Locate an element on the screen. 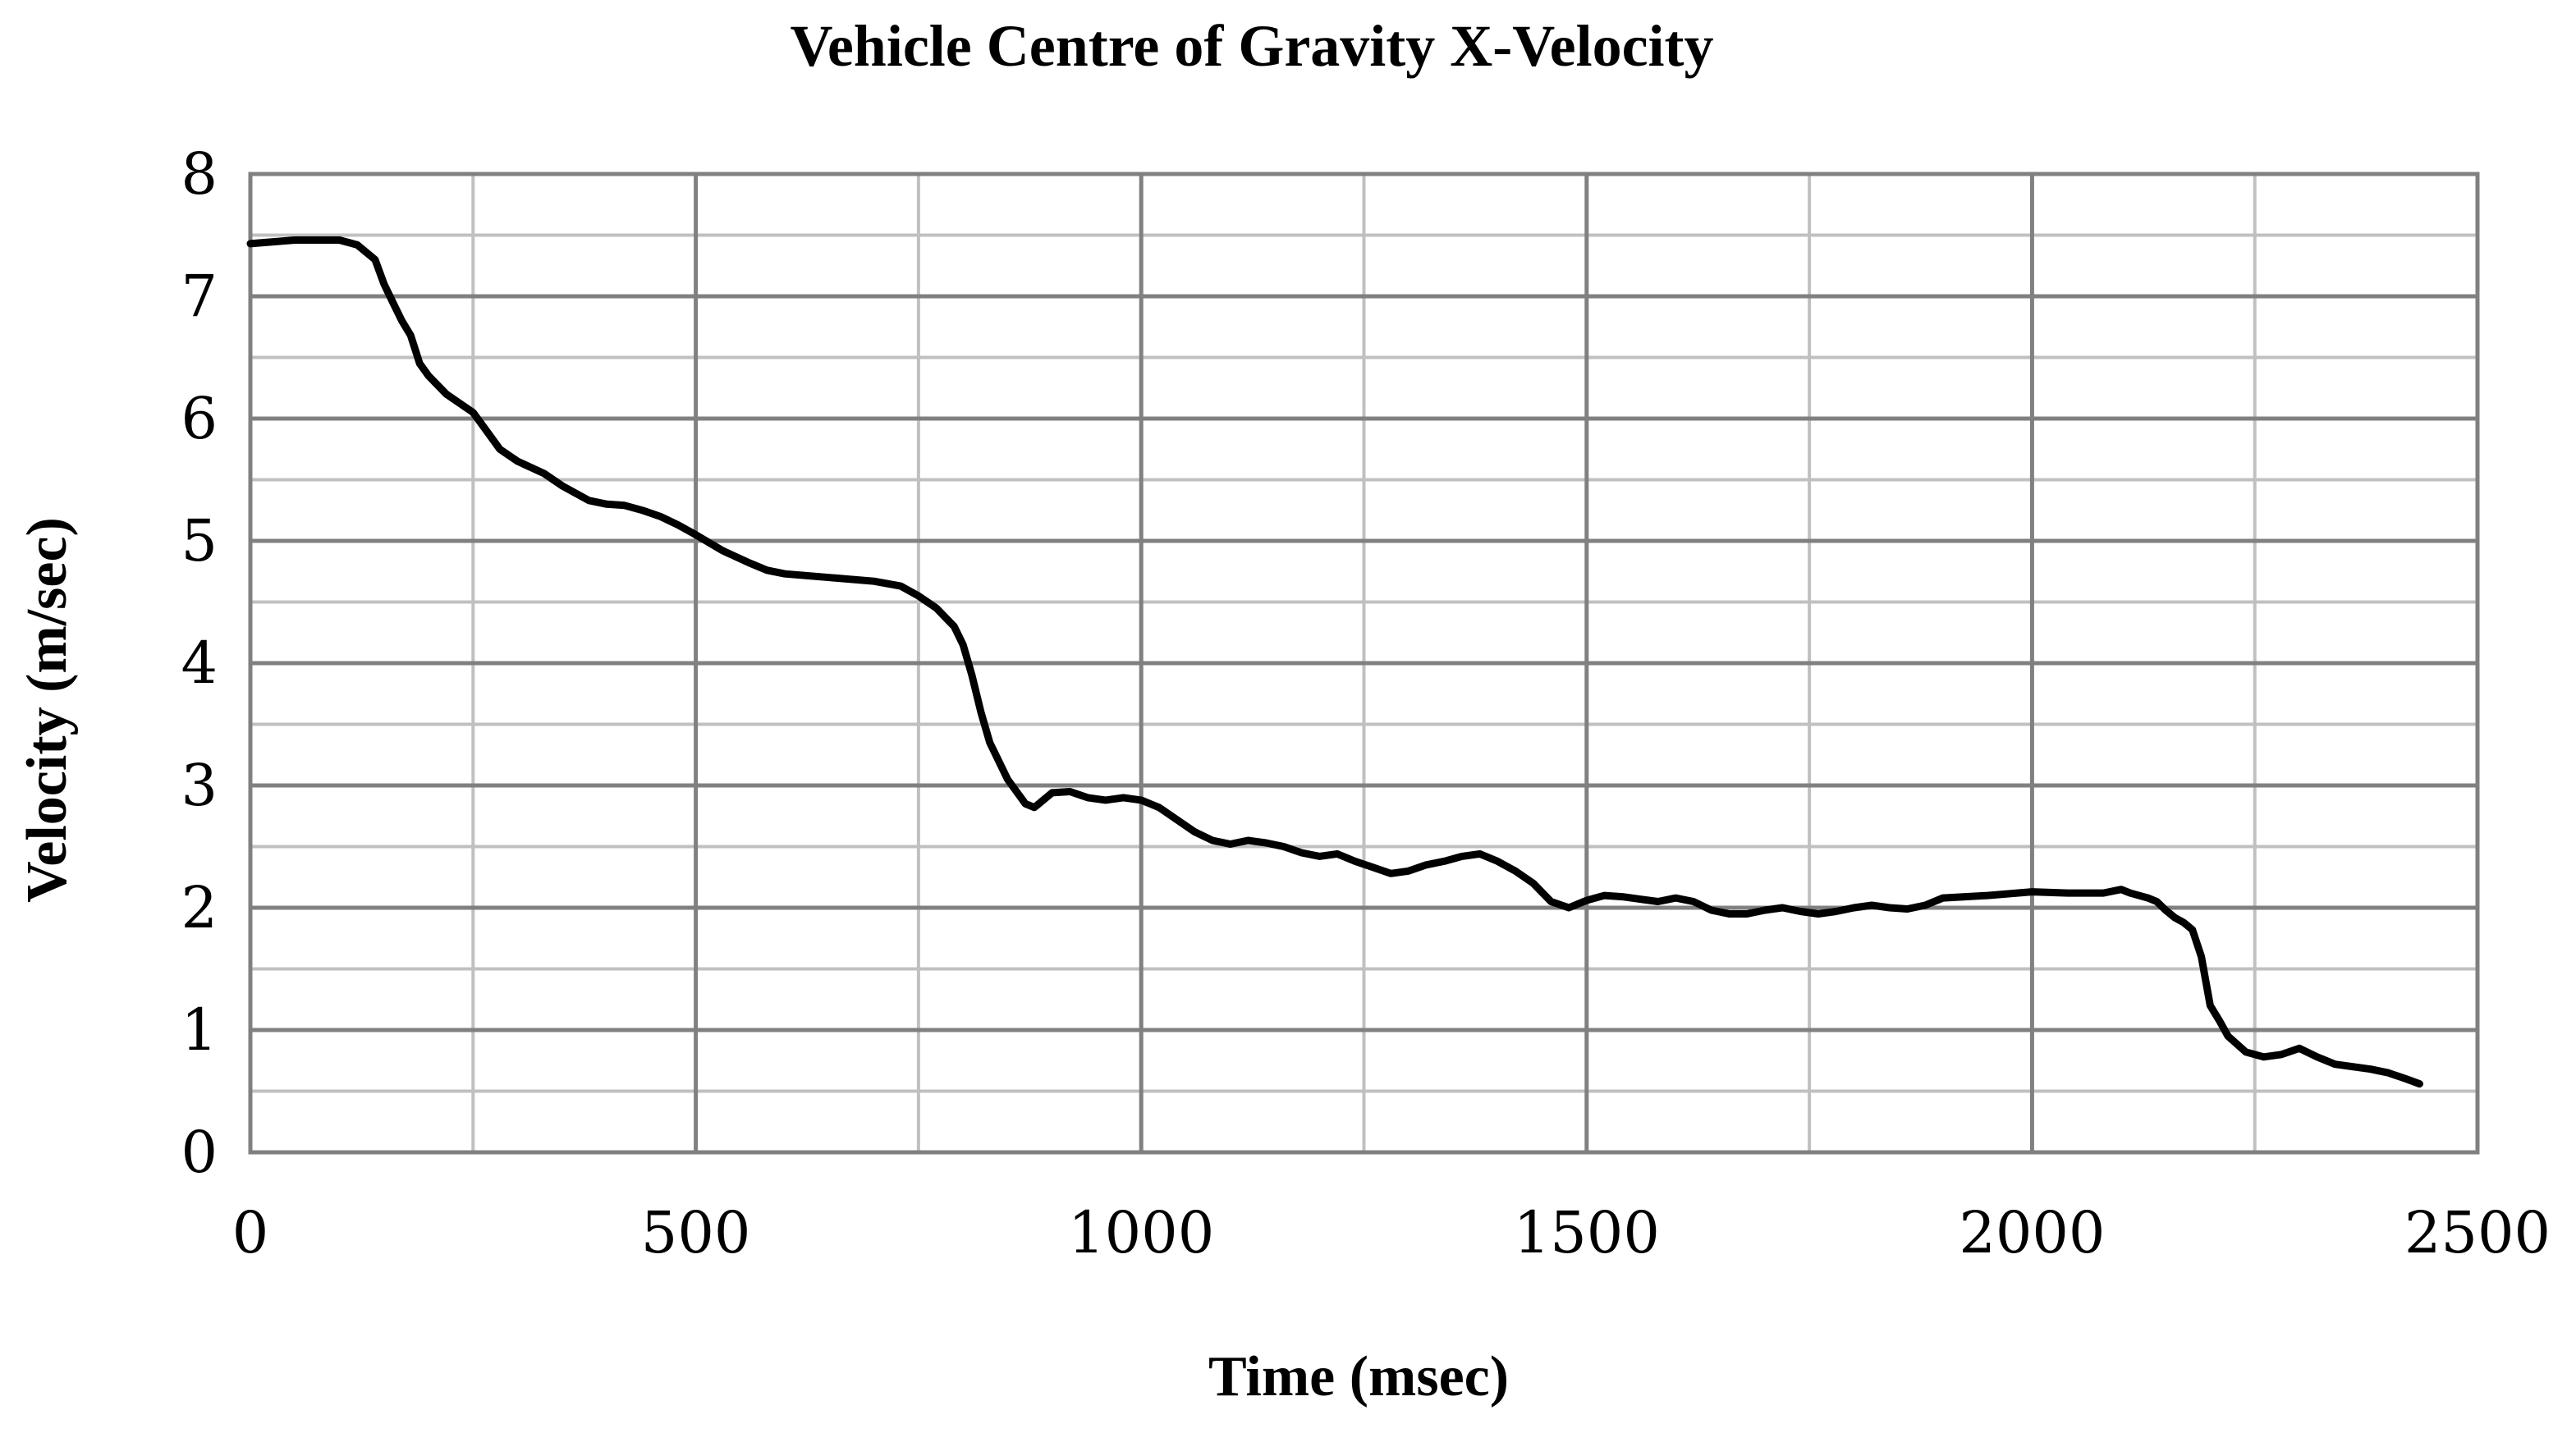 The height and width of the screenshot is (1433, 2576). x-tick-label: 2000 is located at coordinates (2032, 1232).